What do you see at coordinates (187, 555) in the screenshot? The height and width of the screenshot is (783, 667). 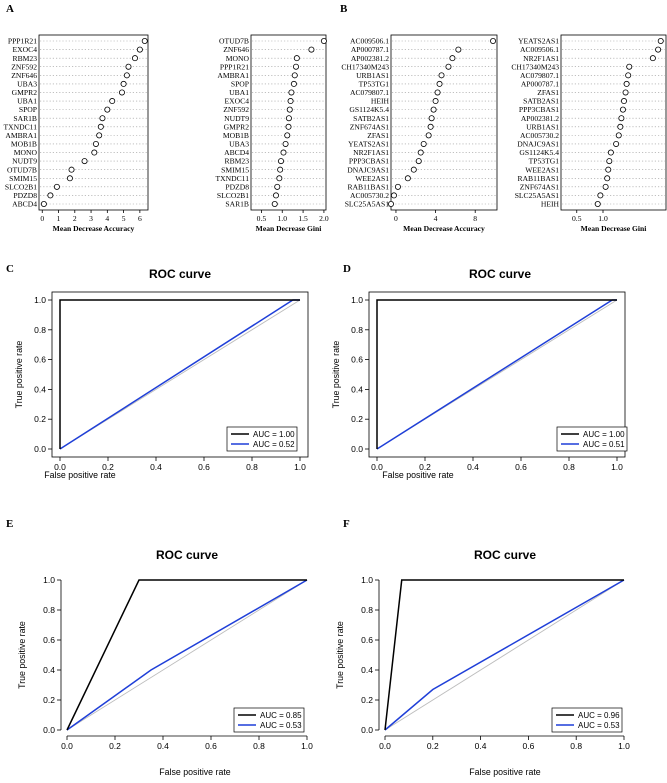 I see `roc-title-e: ROC curve` at bounding box center [187, 555].